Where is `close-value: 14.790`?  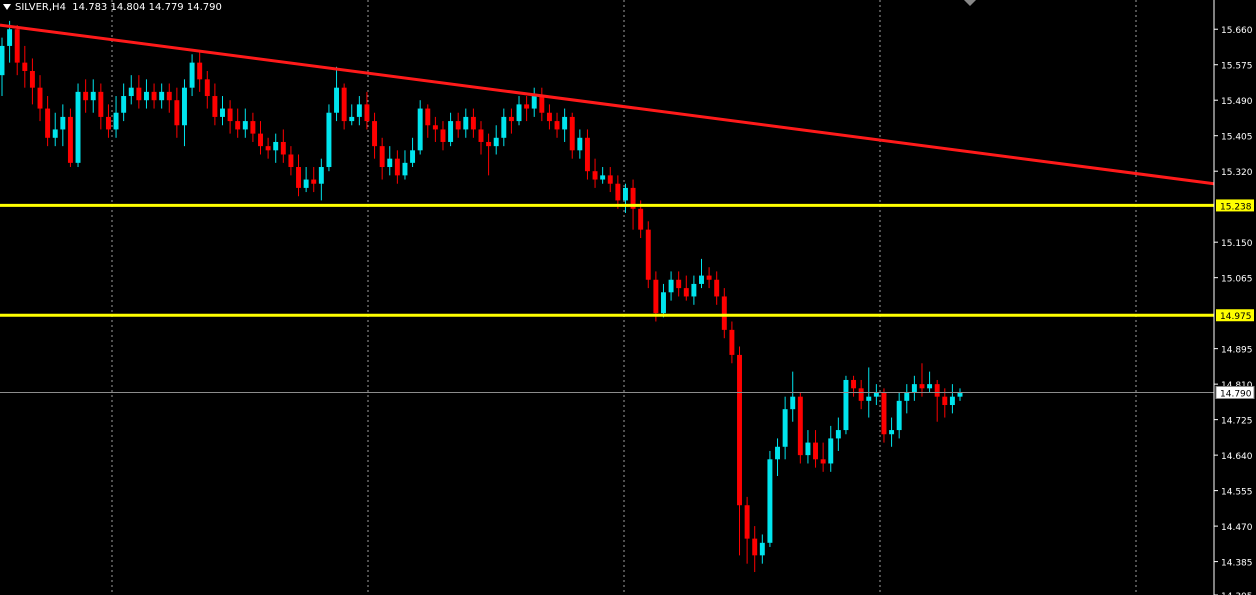 close-value: 14.790 is located at coordinates (204, 7).